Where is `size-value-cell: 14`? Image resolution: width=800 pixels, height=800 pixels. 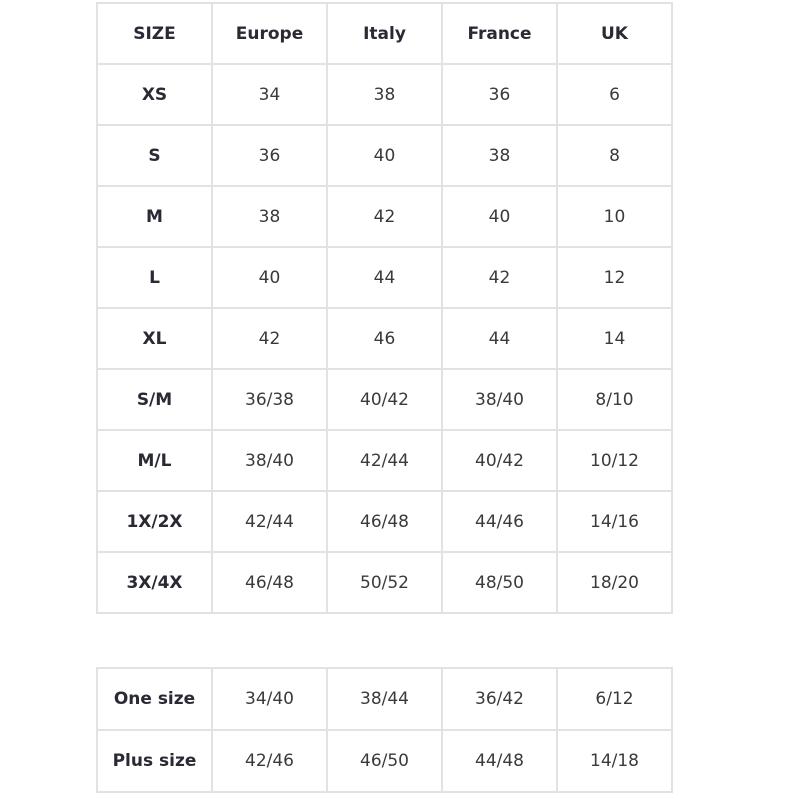 size-value-cell: 14 is located at coordinates (614, 338).